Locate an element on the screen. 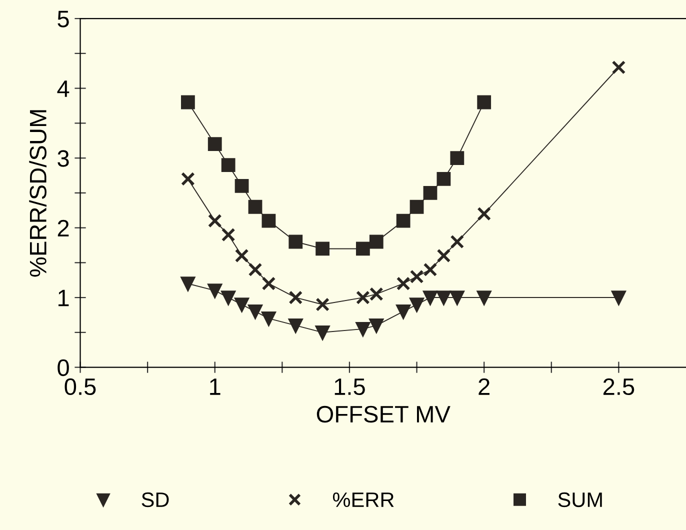 Image resolution: width=686 pixels, height=530 pixels. legend-label: %ERR is located at coordinates (363, 500).